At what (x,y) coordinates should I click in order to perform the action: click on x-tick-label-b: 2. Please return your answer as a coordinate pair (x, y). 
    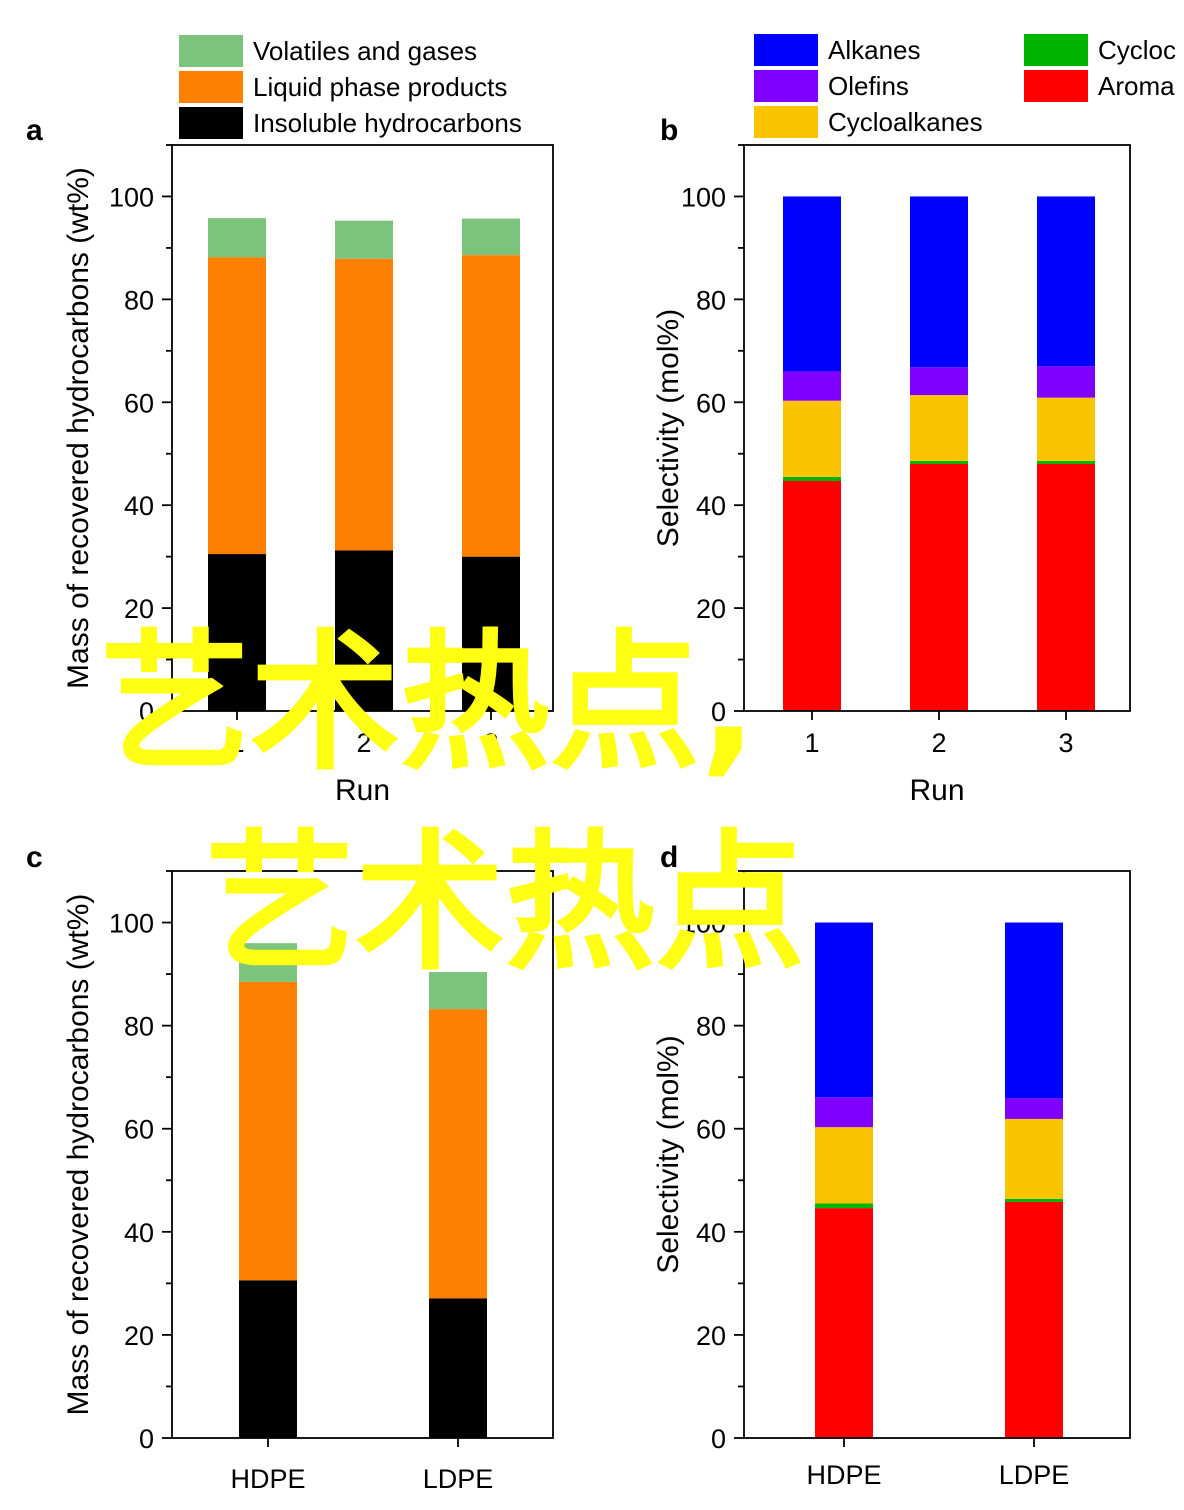
    Looking at the image, I should click on (938, 743).